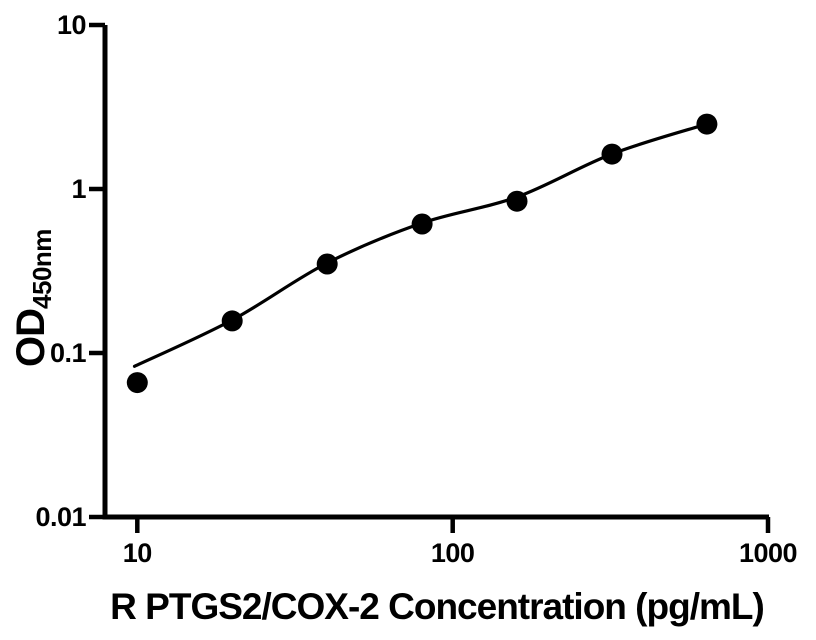  Describe the element at coordinates (60, 517) in the screenshot. I see `y-tick-label: 0.01` at that location.